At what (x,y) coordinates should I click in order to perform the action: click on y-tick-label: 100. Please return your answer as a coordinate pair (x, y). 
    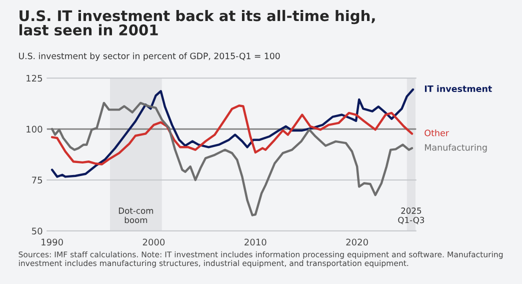
    Looking at the image, I should click on (34, 129).